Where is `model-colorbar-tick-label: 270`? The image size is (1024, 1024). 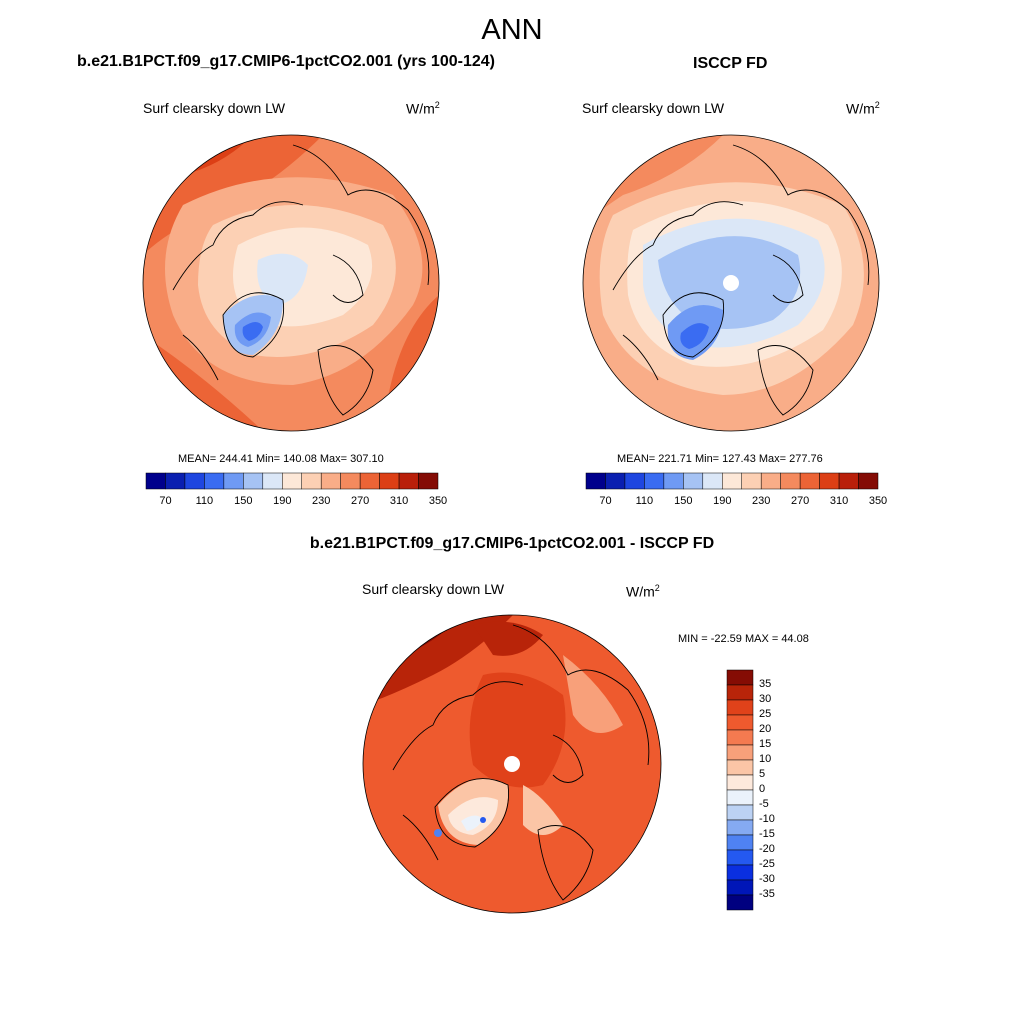
model-colorbar-tick-label: 270 is located at coordinates (360, 501).